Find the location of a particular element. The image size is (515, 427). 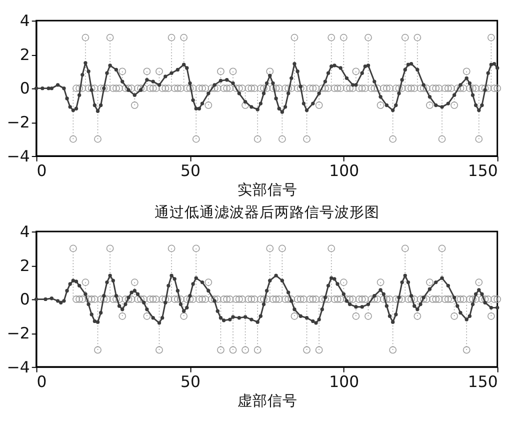

chart-title: 通过低通滤波器后两路信号波形图 is located at coordinates (267, 212).